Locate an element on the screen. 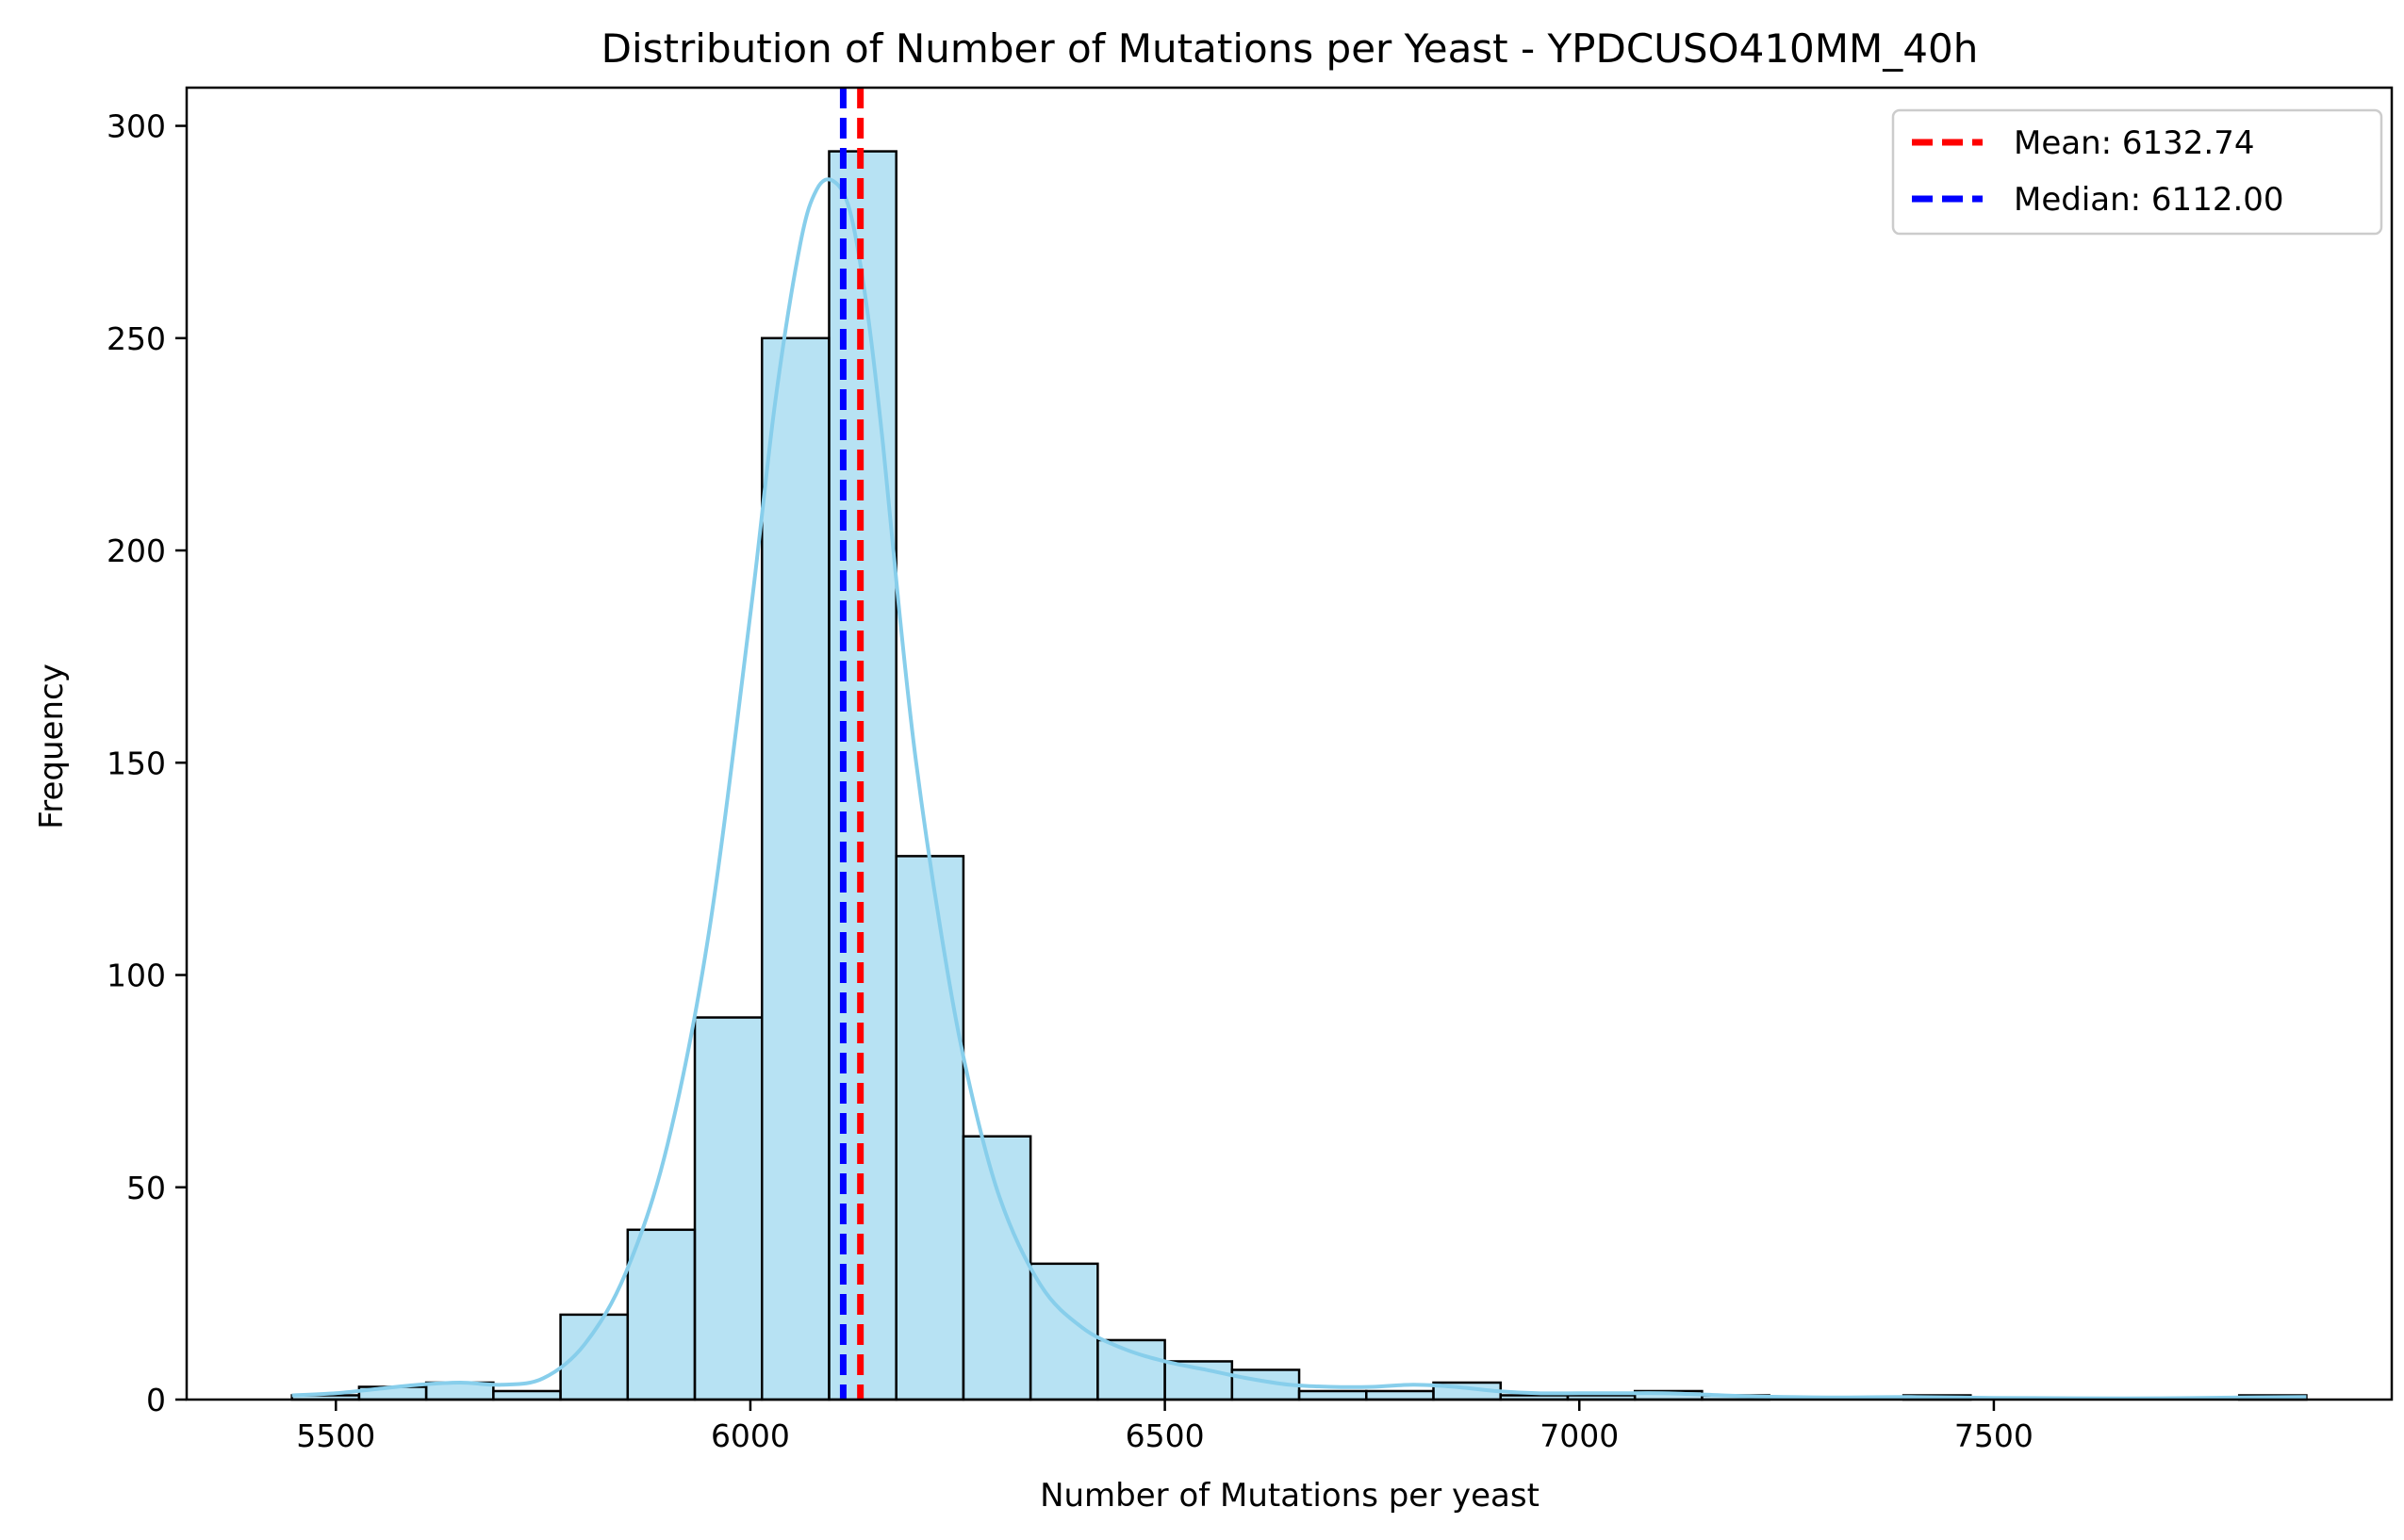 This screenshot has width=2404, height=1540. x-tick-label: 6000 is located at coordinates (750, 1435).